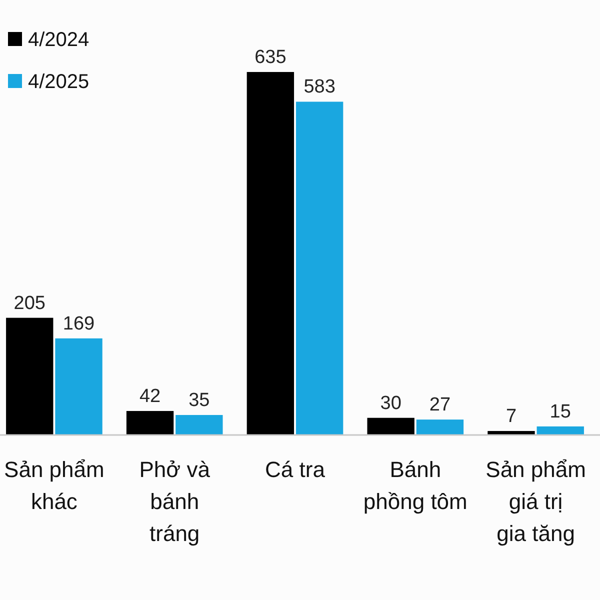 The width and height of the screenshot is (600, 600). What do you see at coordinates (536, 501) in the screenshot?
I see `x-tick-label: Sản phẩm giá trị gia tăng` at bounding box center [536, 501].